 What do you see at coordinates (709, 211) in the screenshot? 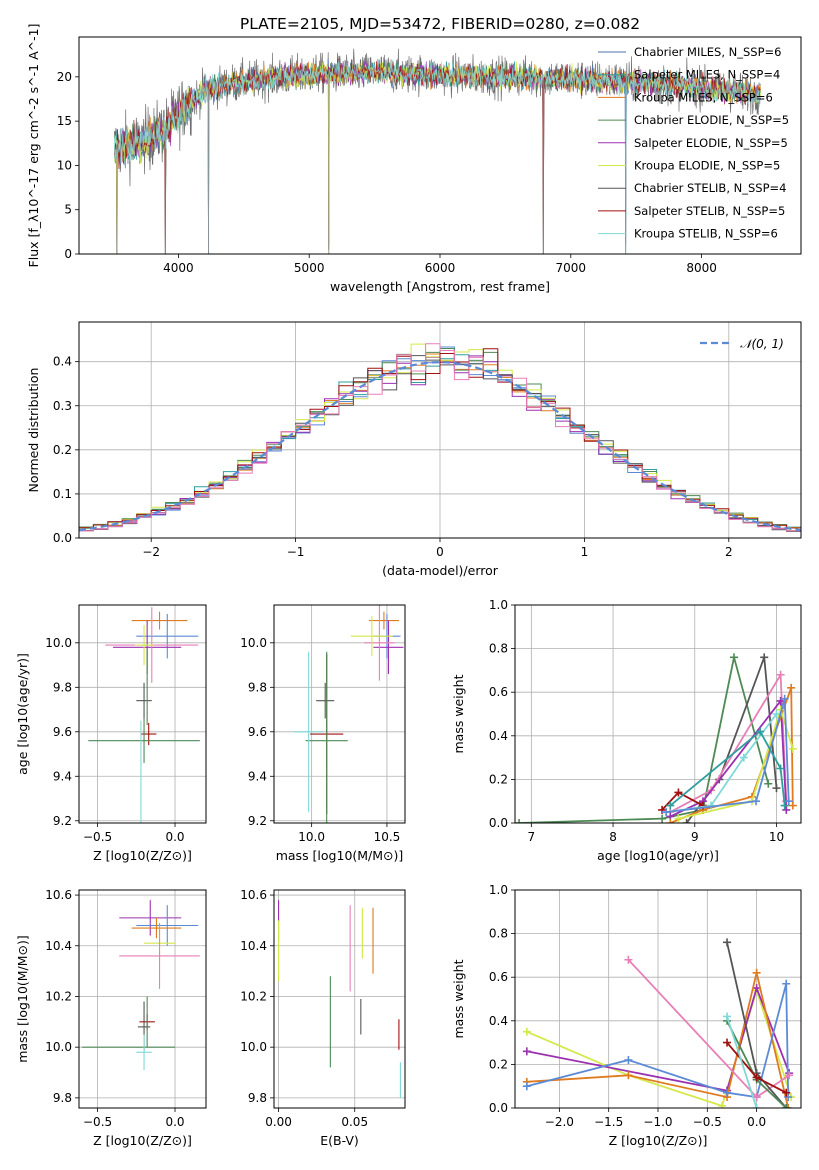
I see `legend-label: Salpeter STELIB, N_SSP=5` at bounding box center [709, 211].